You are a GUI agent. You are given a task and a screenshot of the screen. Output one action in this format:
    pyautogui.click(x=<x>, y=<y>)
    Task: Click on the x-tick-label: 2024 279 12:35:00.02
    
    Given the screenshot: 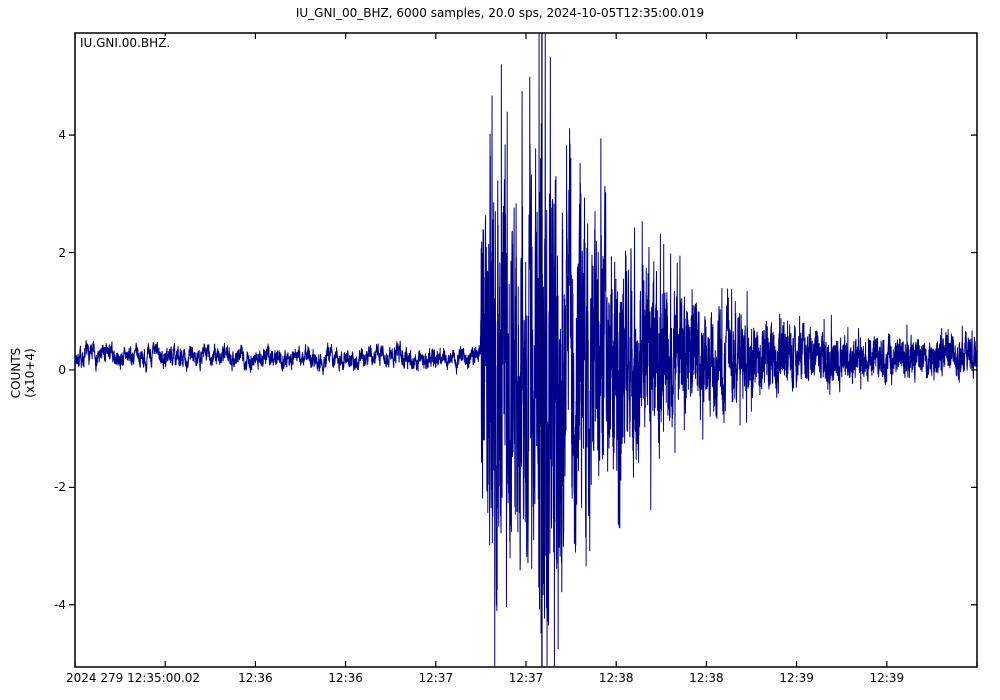 What is the action you would take?
    pyautogui.click(x=133, y=678)
    